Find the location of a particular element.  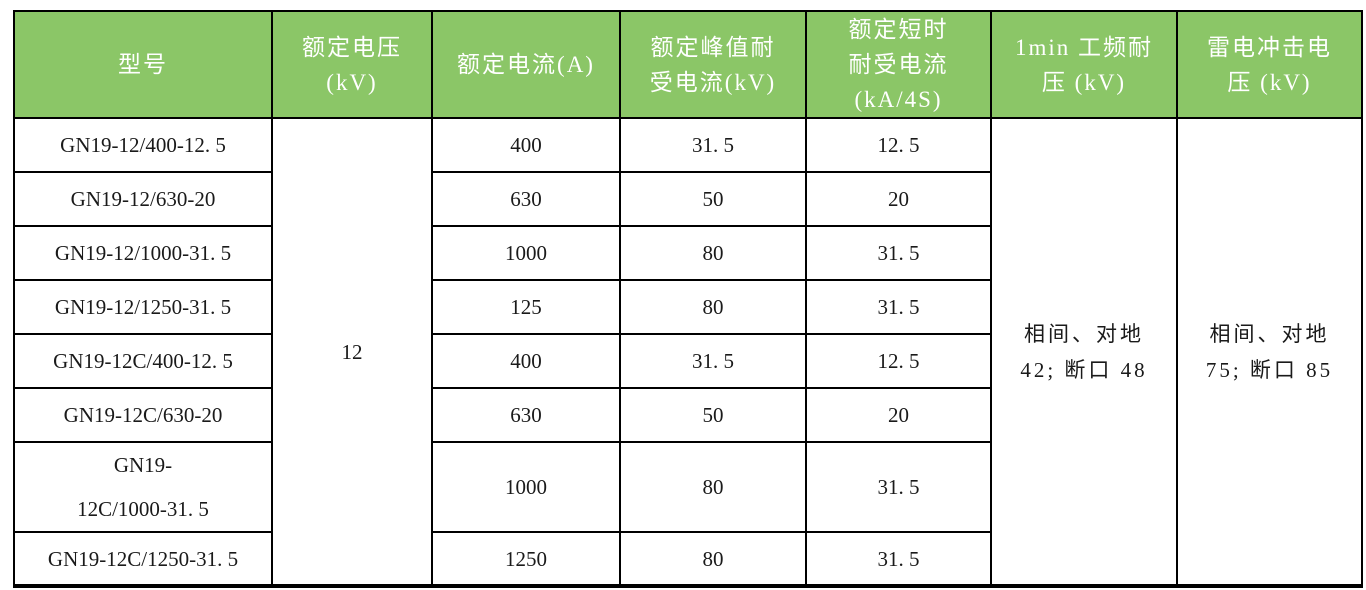

power-freq-withstand-cell: 相间、对地 42; 断口 48 is located at coordinates (1084, 352).